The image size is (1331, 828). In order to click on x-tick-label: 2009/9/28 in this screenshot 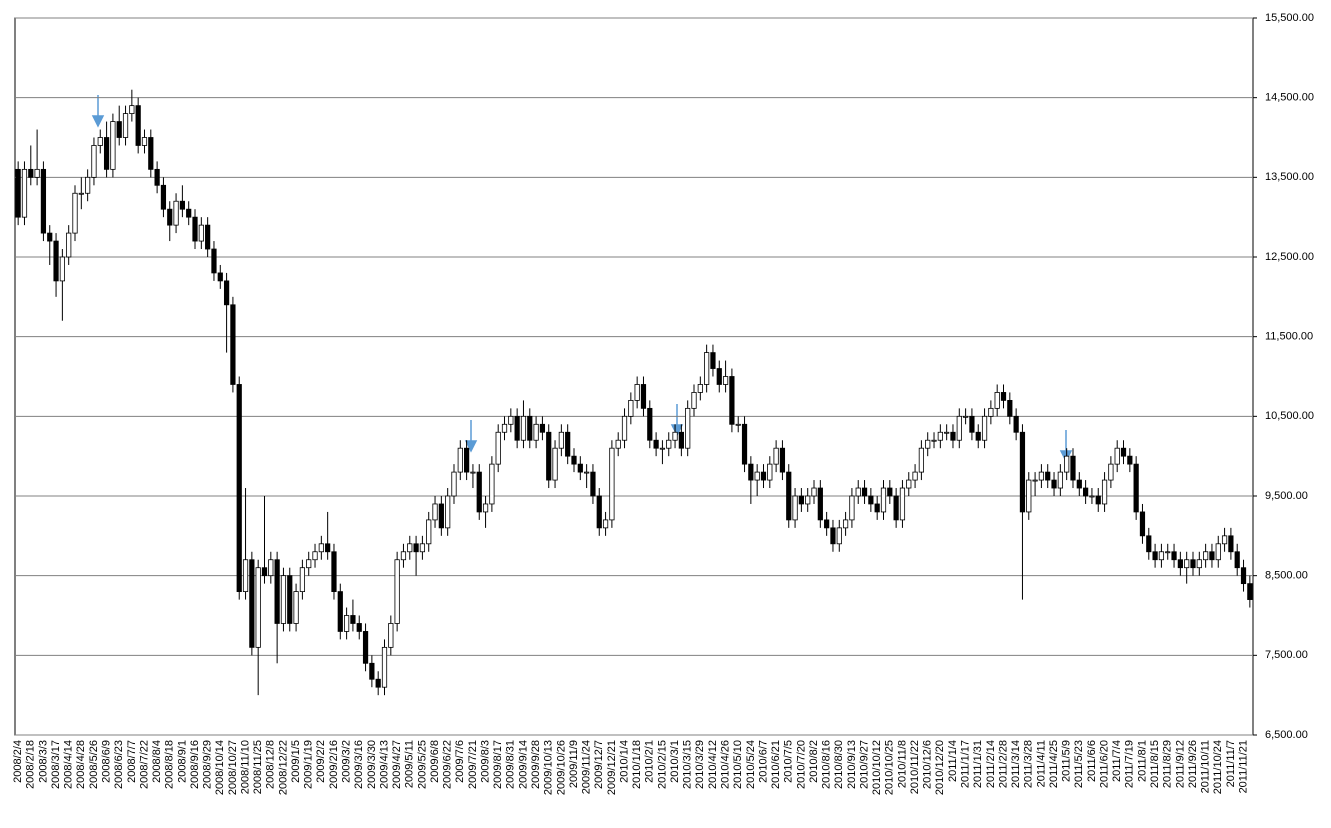, I will do `click(536, 764)`.